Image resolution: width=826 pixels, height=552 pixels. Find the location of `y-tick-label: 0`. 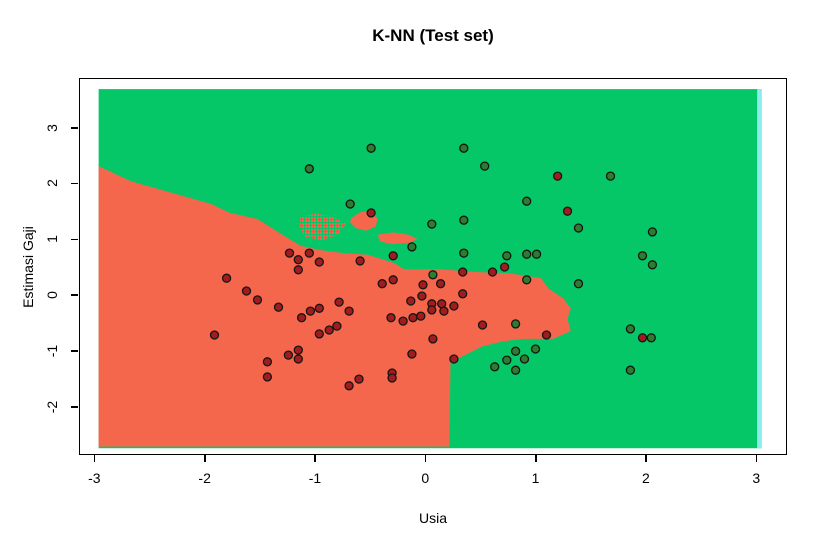

y-tick-label: 0 is located at coordinates (52, 295).